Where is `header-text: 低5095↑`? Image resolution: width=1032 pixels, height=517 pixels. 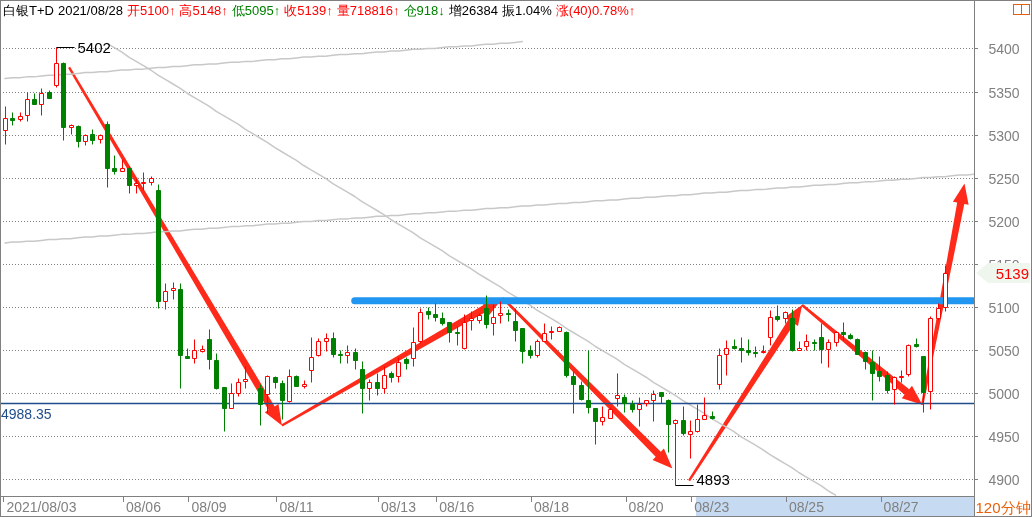
header-text: 低5095↑ is located at coordinates (256, 10).